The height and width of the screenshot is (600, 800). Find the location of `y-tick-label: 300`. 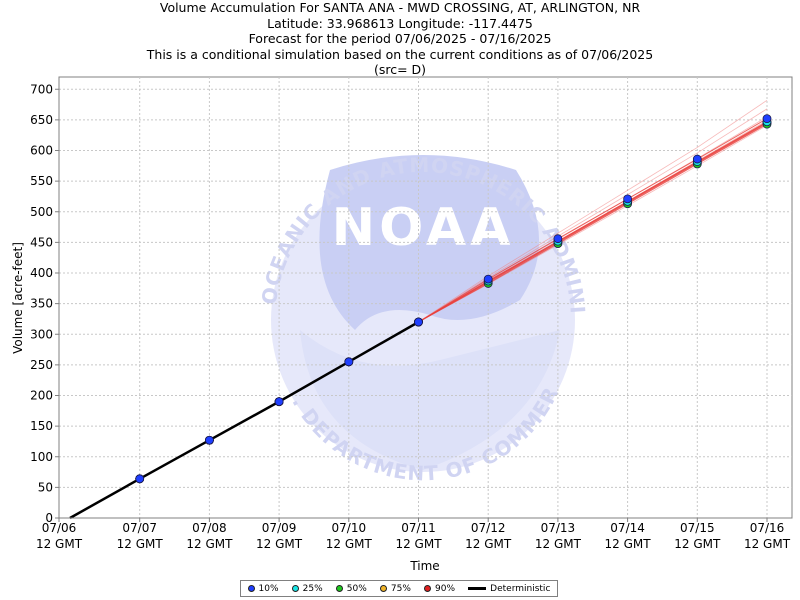

y-tick-label: 300 is located at coordinates (41, 334).